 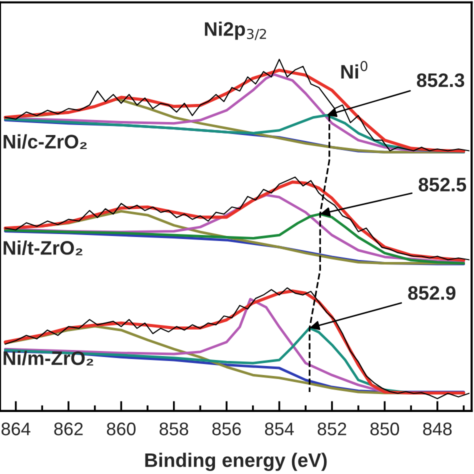 I want to click on annotation: 852.3, so click(x=440, y=80).